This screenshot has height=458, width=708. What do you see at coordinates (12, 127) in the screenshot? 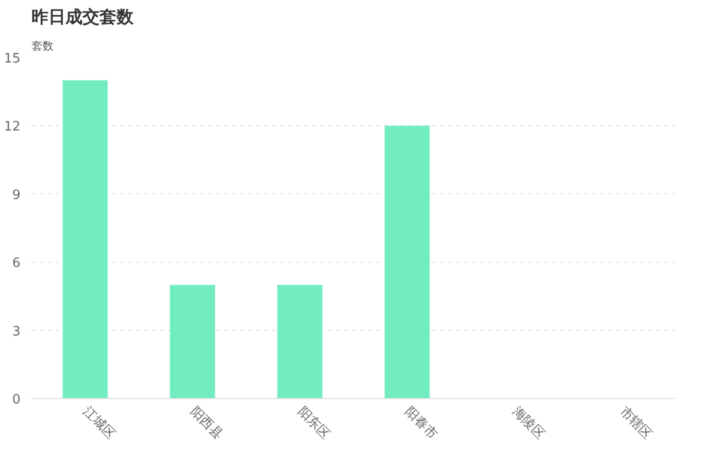
I see `y-tick-label: 12` at bounding box center [12, 127].